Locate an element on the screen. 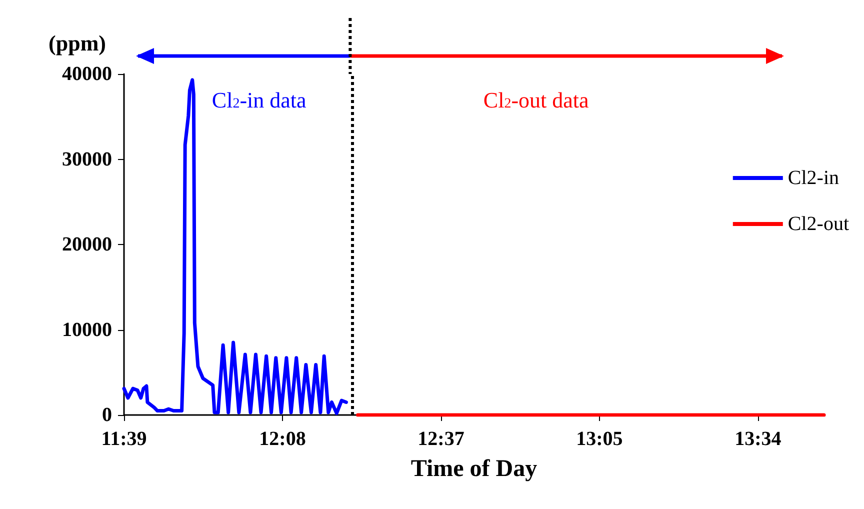 The image size is (864, 509). y-tick-label: 10000 is located at coordinates (87, 329).